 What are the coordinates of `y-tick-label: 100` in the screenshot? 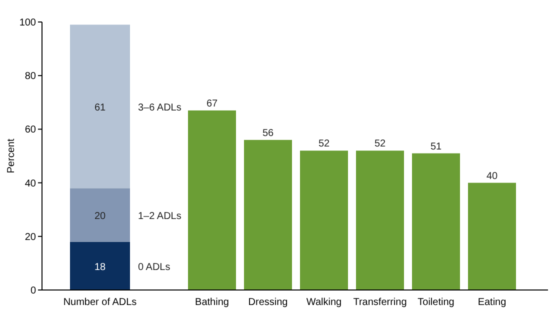 It's located at (27, 23).